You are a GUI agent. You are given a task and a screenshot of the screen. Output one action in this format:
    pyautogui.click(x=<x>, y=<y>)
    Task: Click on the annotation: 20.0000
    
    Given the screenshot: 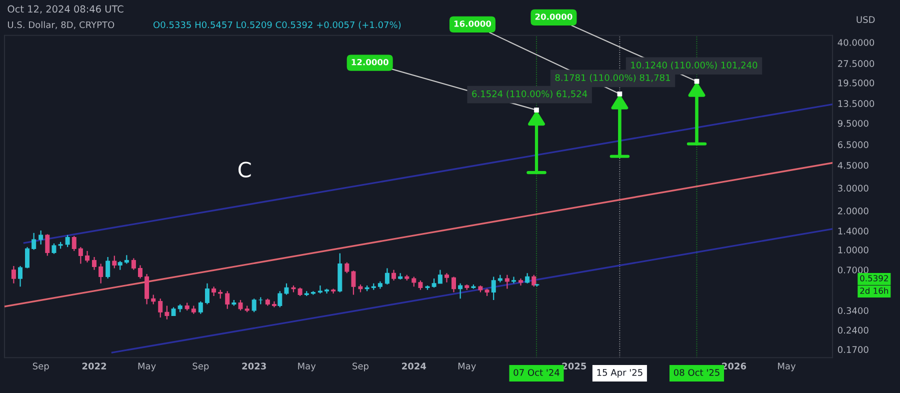 What is the action you would take?
    pyautogui.click(x=553, y=17)
    